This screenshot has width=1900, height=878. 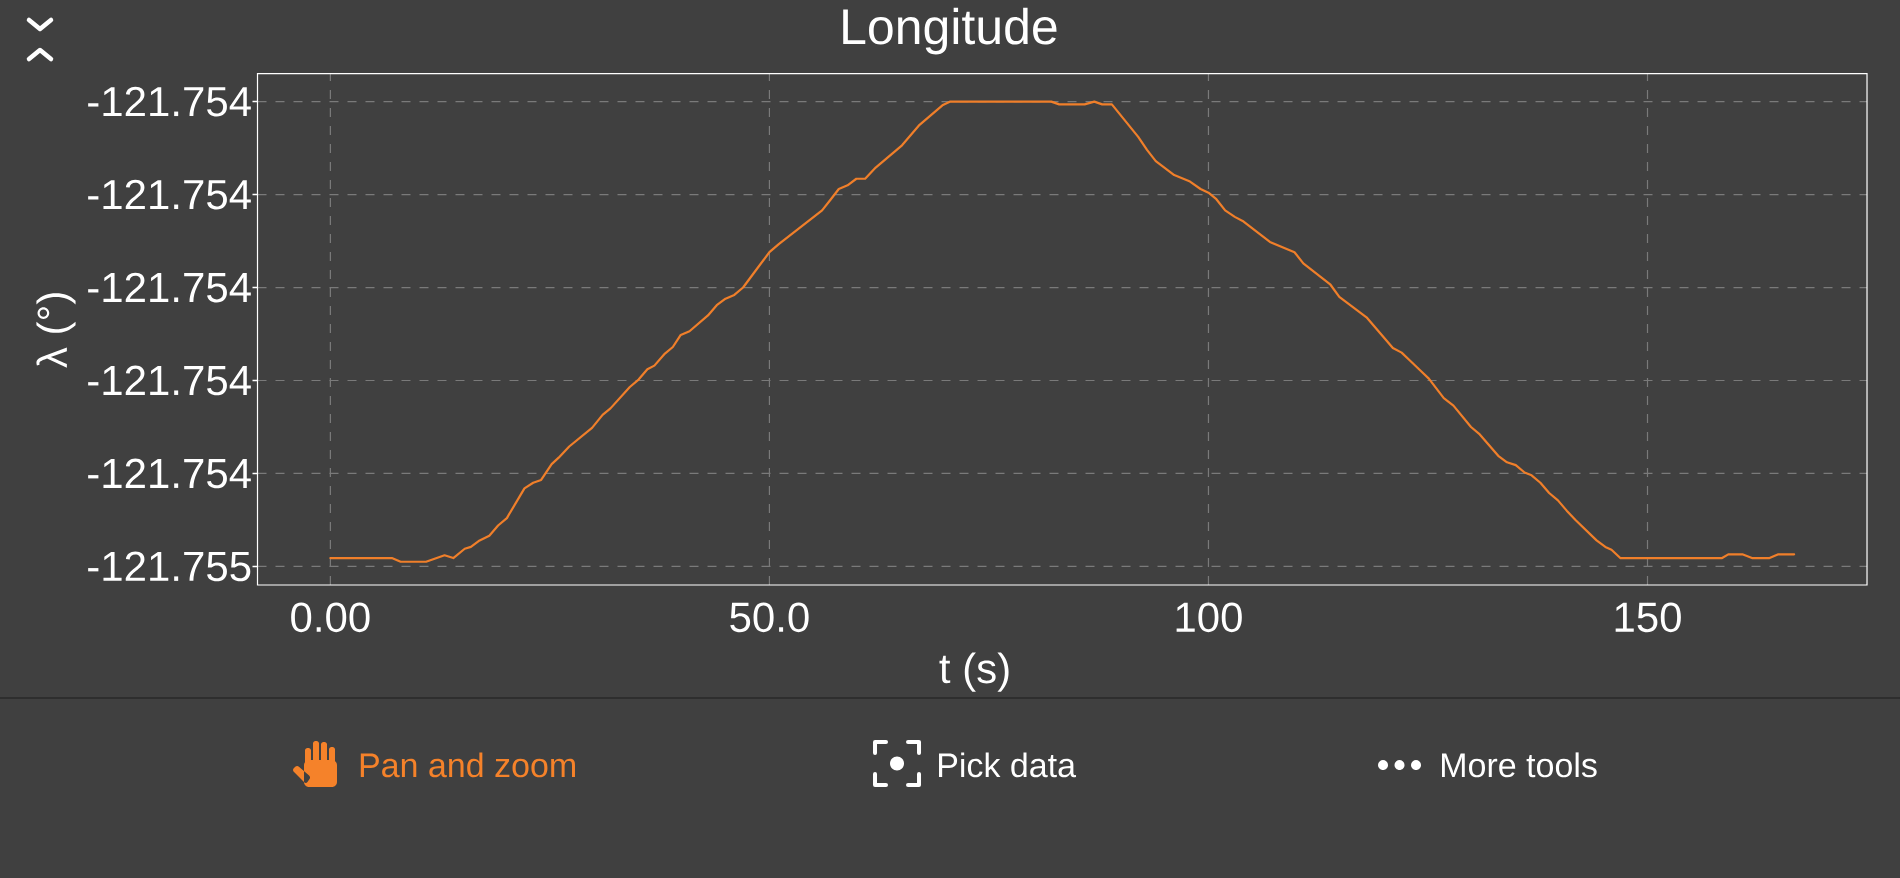 What do you see at coordinates (1648, 617) in the screenshot?
I see `x-tick-label: 150` at bounding box center [1648, 617].